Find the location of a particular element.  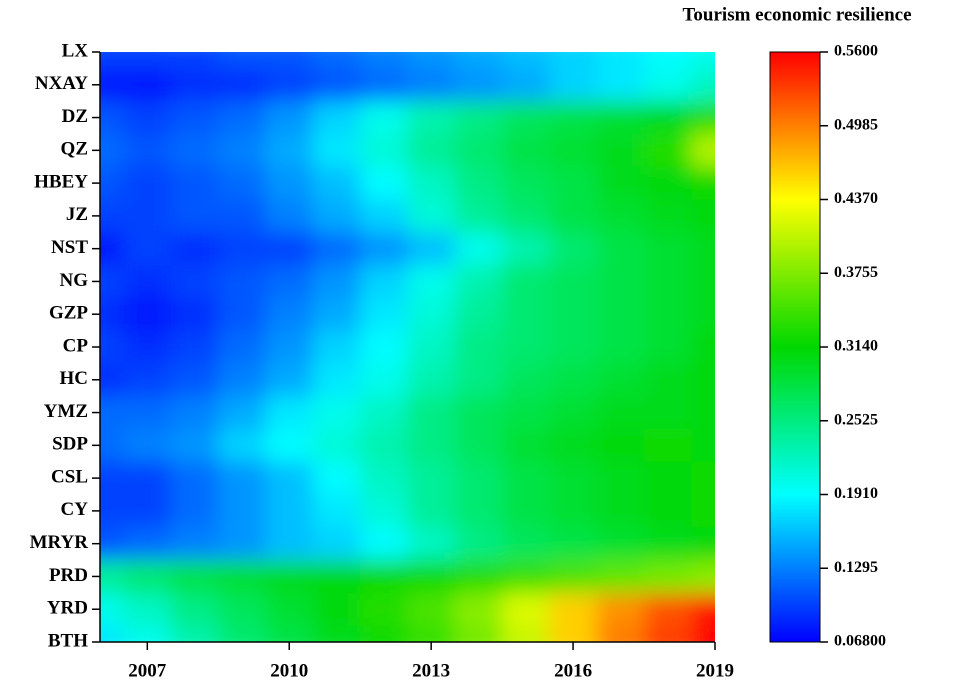

y-tick-label: YRD is located at coordinates (67, 608).